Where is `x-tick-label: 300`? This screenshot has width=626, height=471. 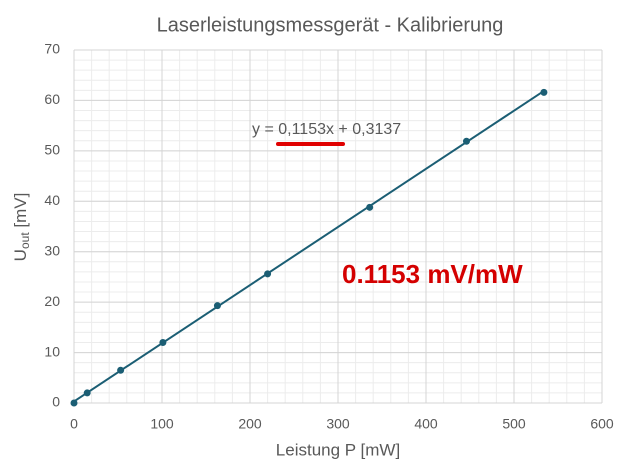
x-tick-label: 300 is located at coordinates (338, 424).